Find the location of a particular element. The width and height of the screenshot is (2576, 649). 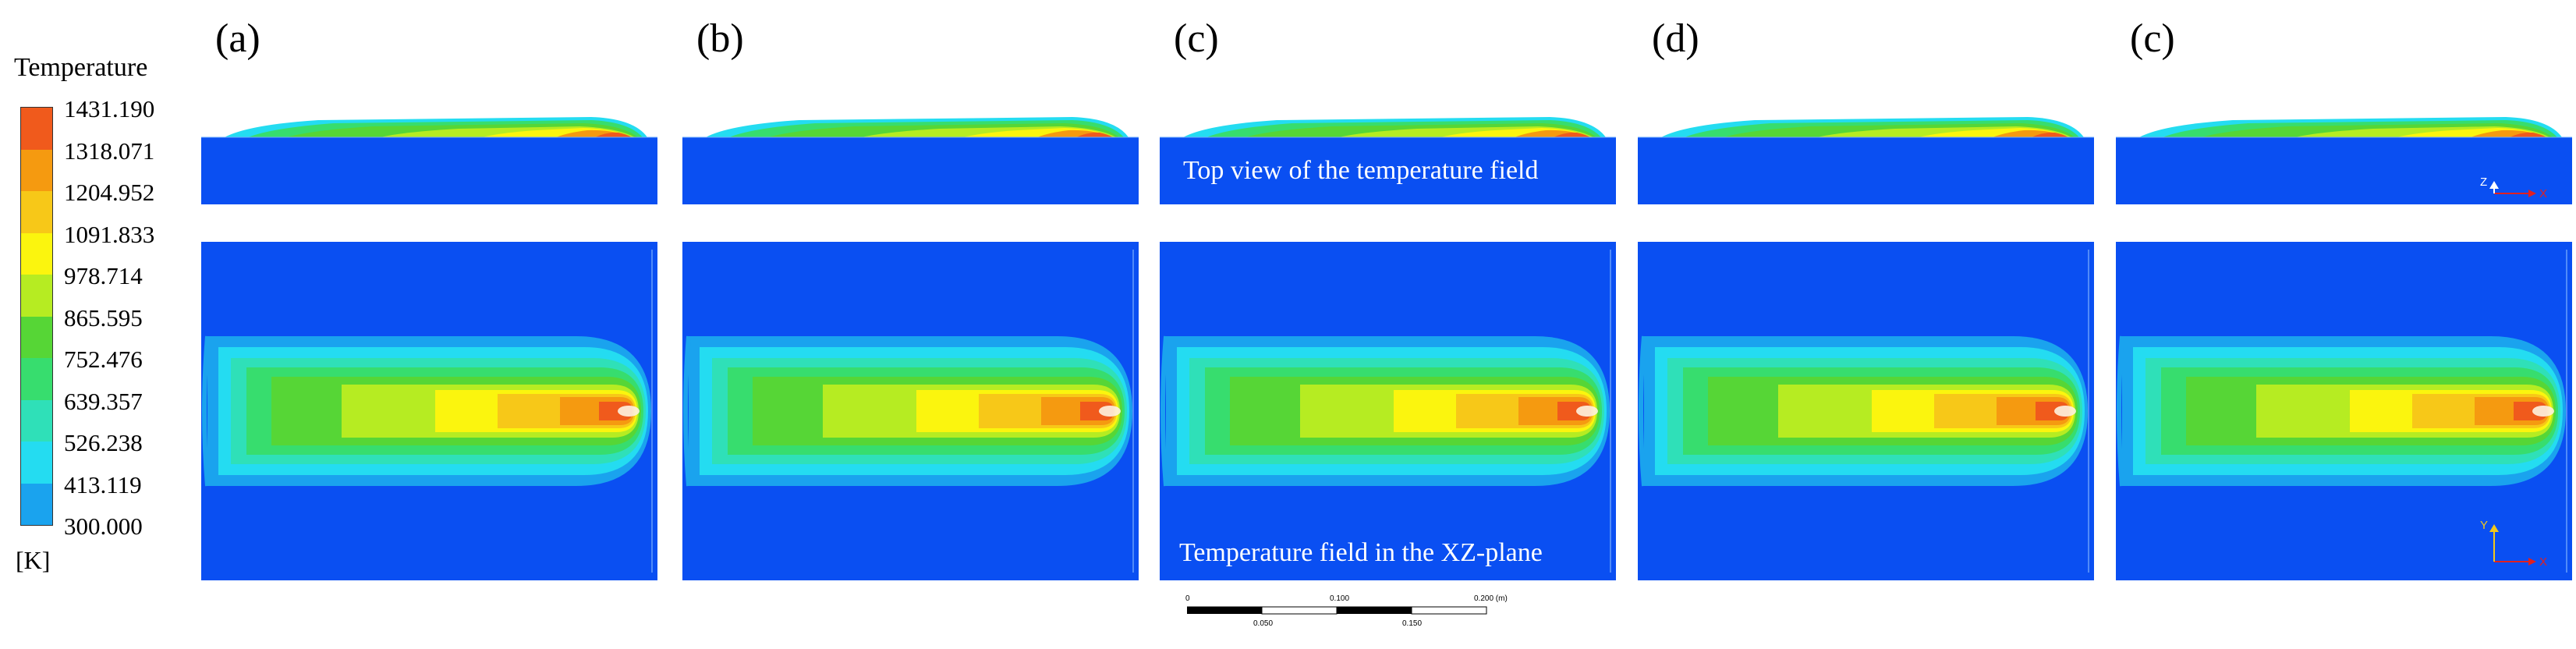

scale-label-0: 0 is located at coordinates (1187, 598).